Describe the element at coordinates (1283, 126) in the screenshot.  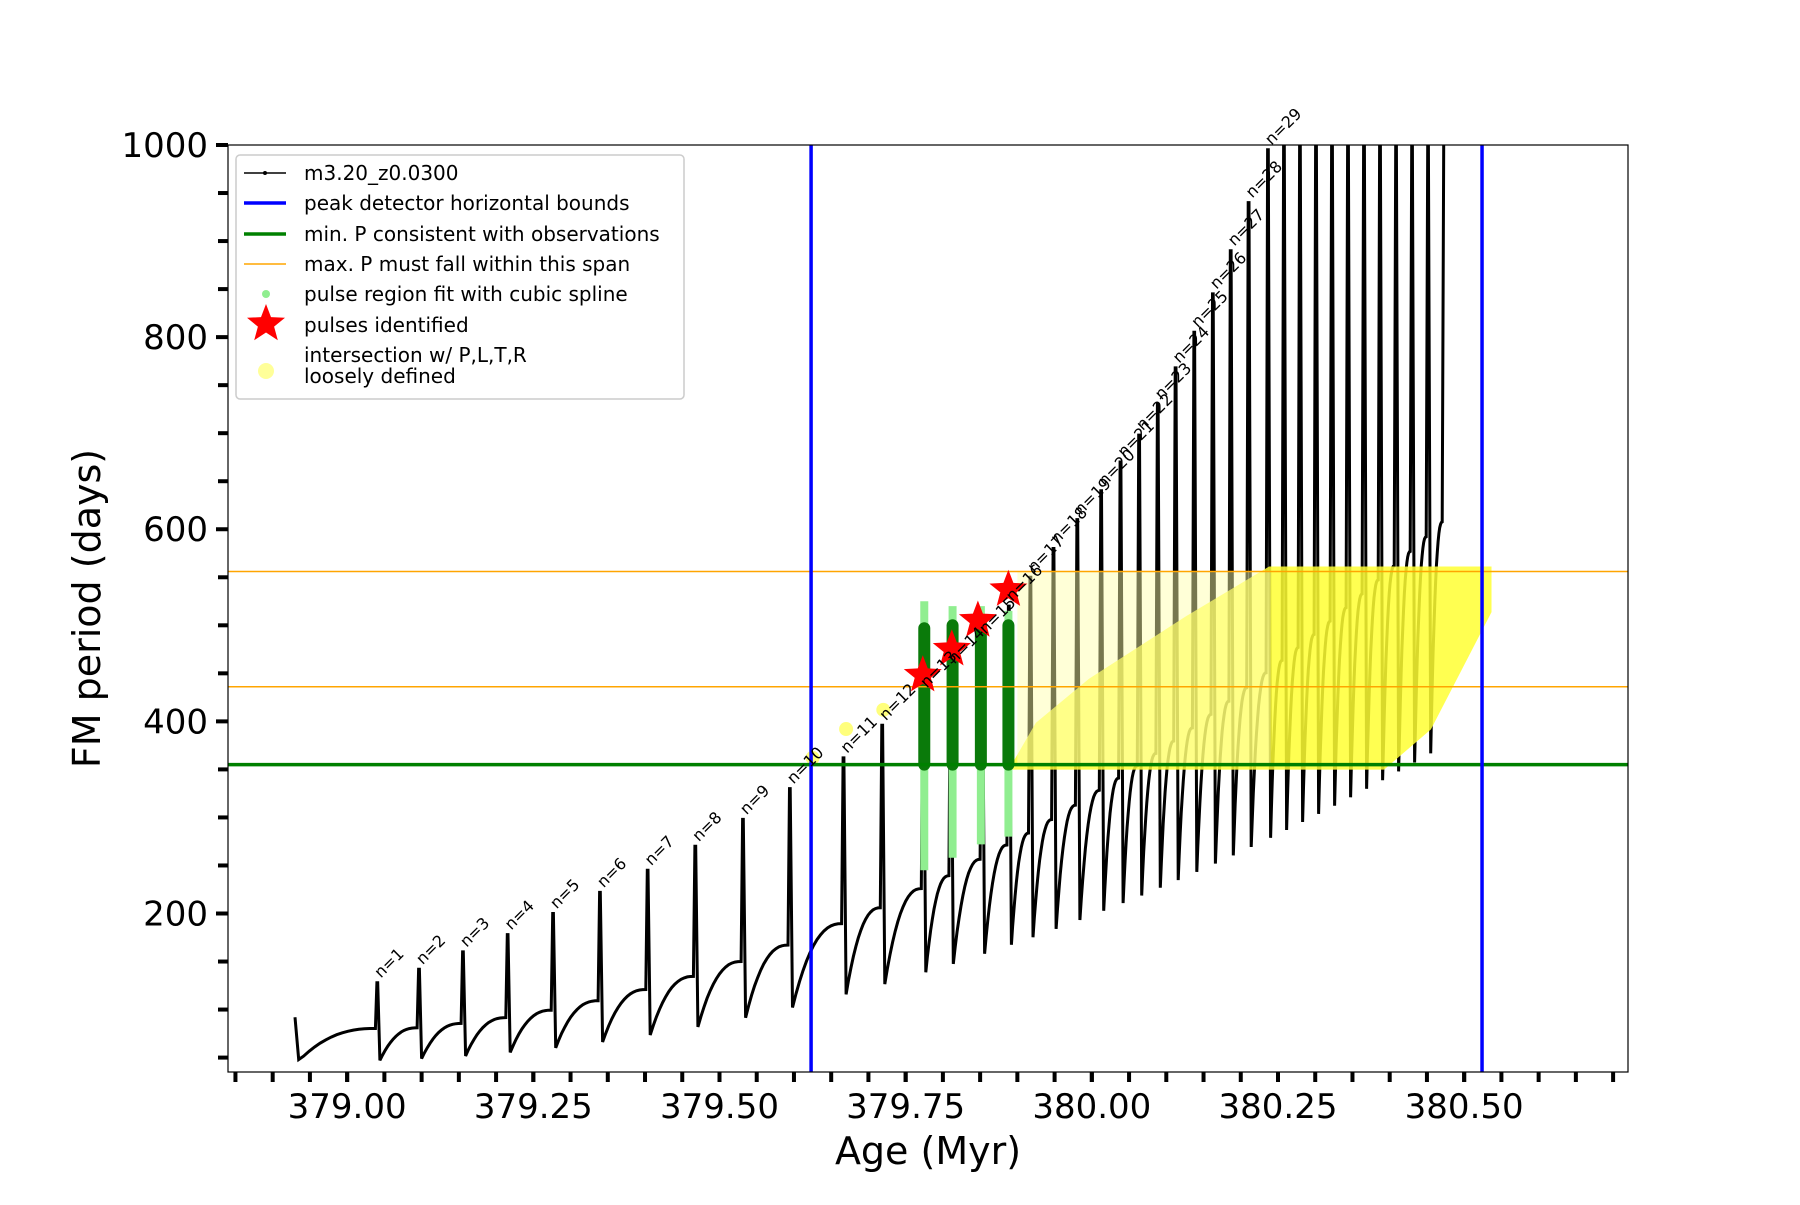
I see `pulse-label: n=29` at that location.